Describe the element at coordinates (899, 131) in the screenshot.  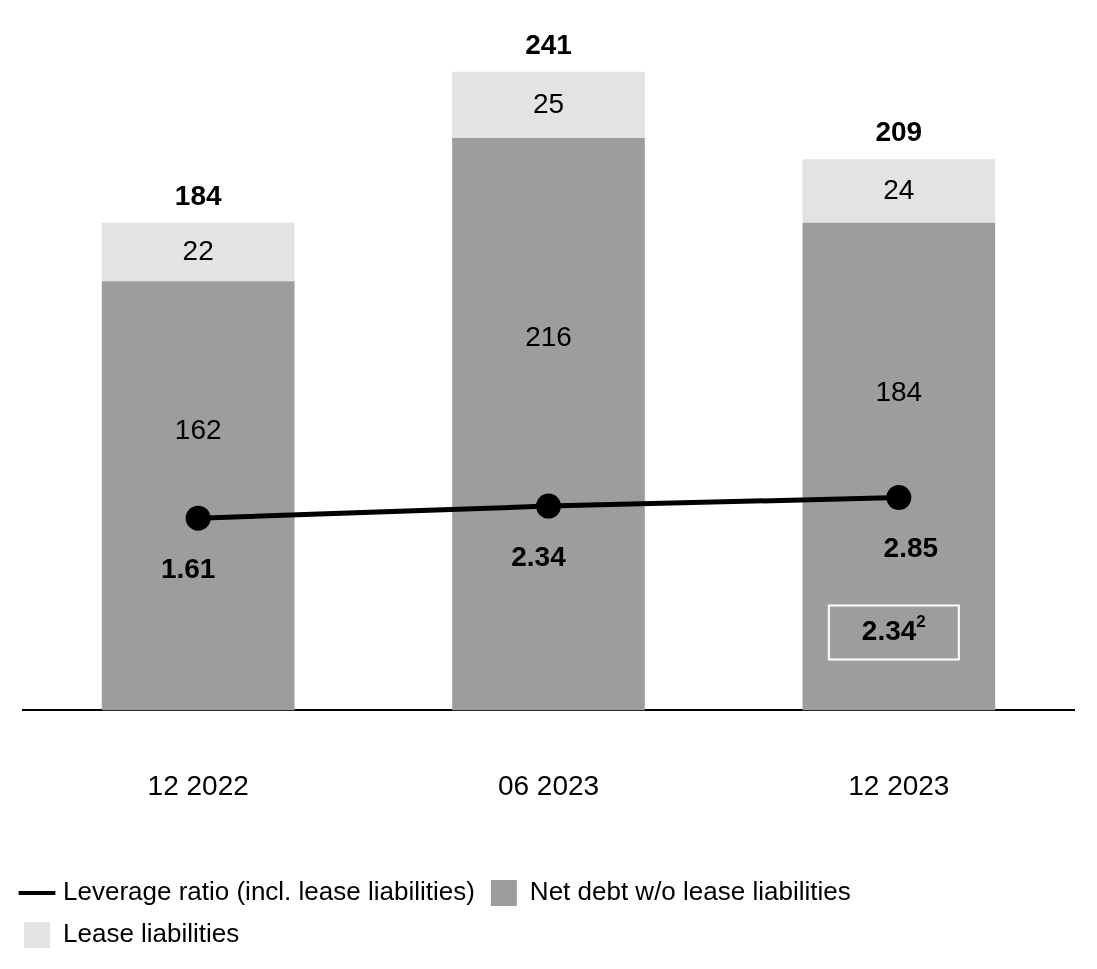
I see `total-label: 209` at that location.